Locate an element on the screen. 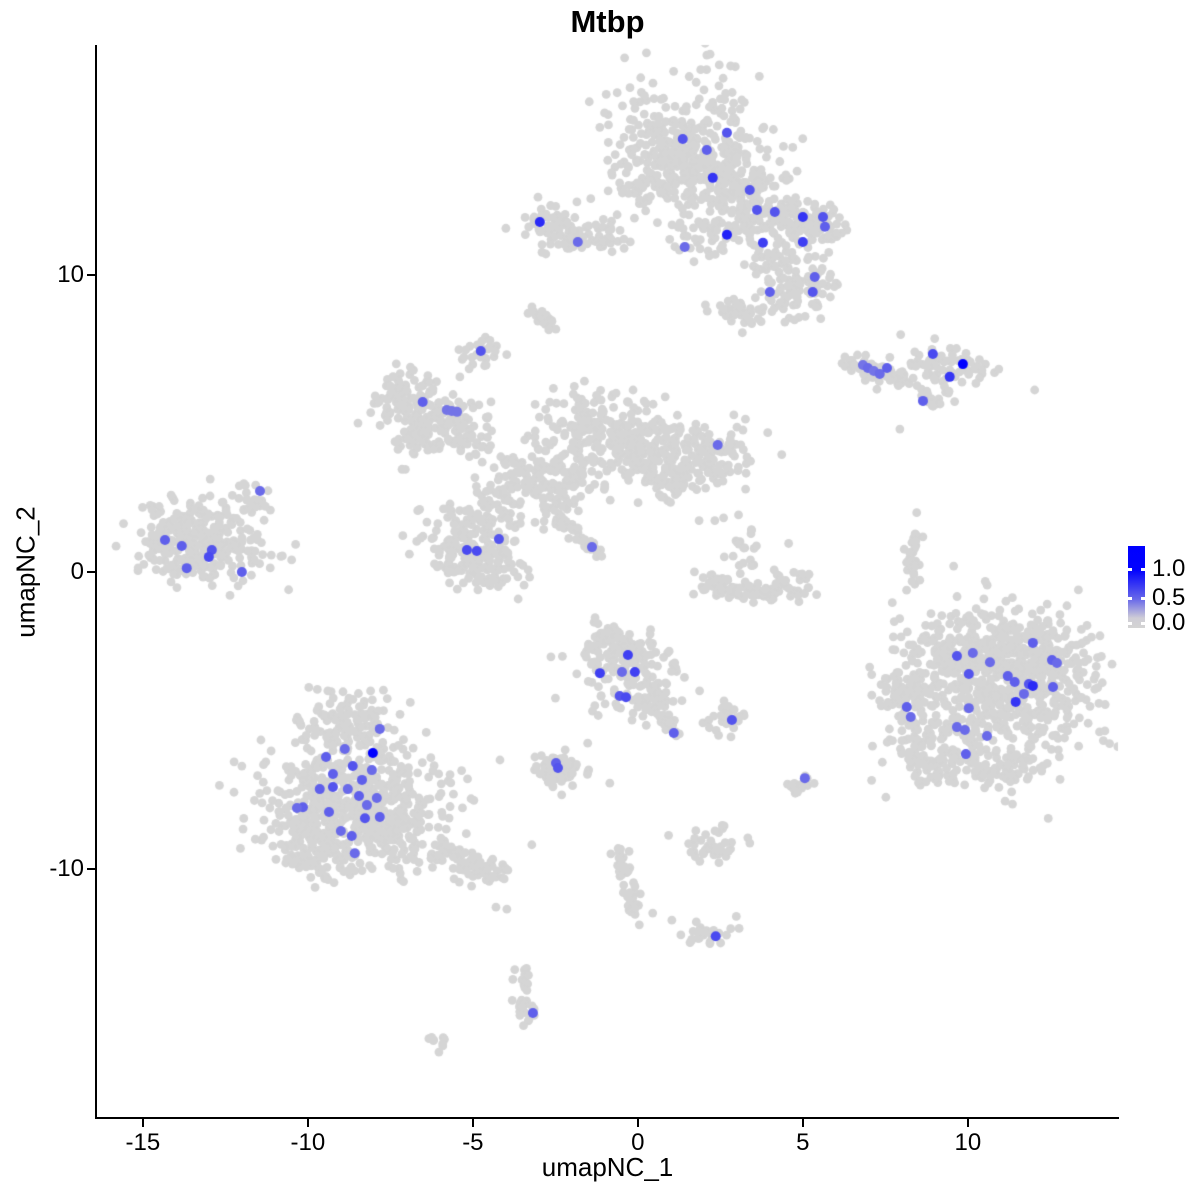 The image size is (1200, 1200). legend-label-high: 1.0 is located at coordinates (1169, 568).